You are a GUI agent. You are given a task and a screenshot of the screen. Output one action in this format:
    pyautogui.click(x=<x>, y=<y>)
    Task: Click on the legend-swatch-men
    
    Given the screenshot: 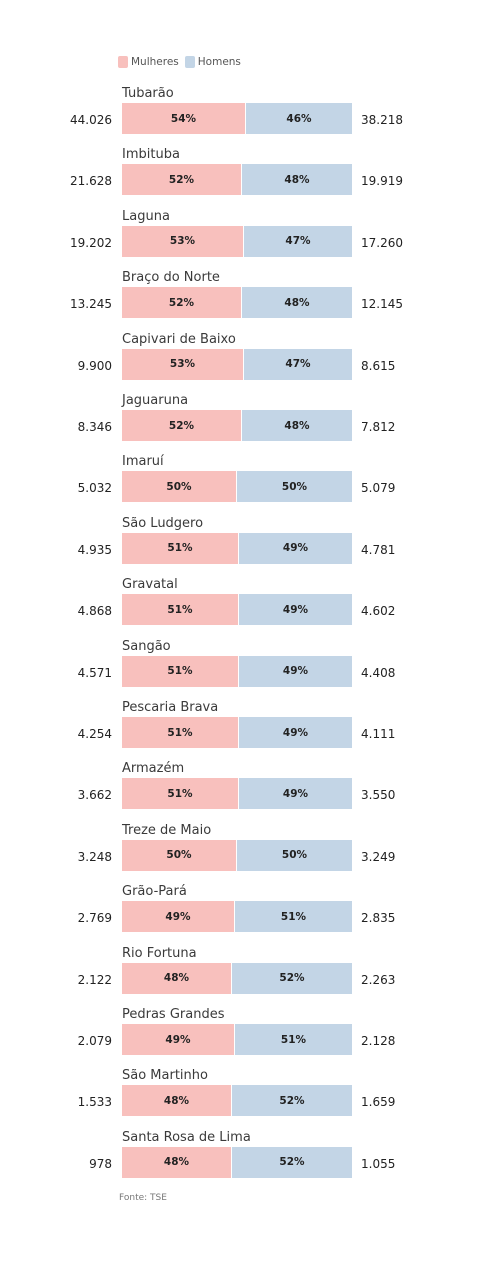 What is the action you would take?
    pyautogui.click(x=189, y=62)
    